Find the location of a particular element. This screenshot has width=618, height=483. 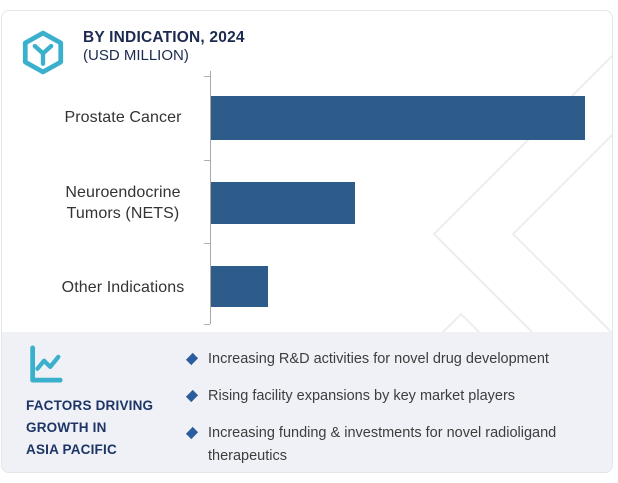

panel-heading-line: ASIA PACIFIC is located at coordinates (71, 449).